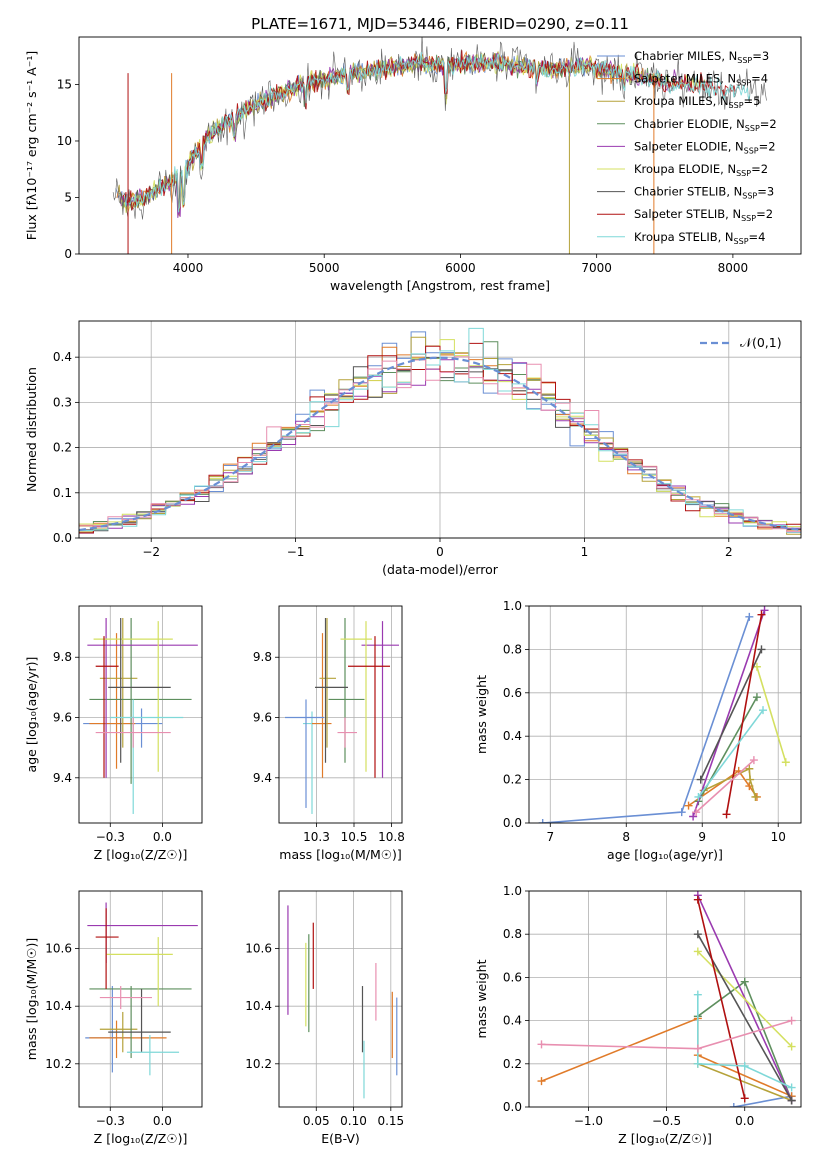 This screenshot has width=819, height=1170. I want to click on y-tick-label: 0.1, so click(62, 493).